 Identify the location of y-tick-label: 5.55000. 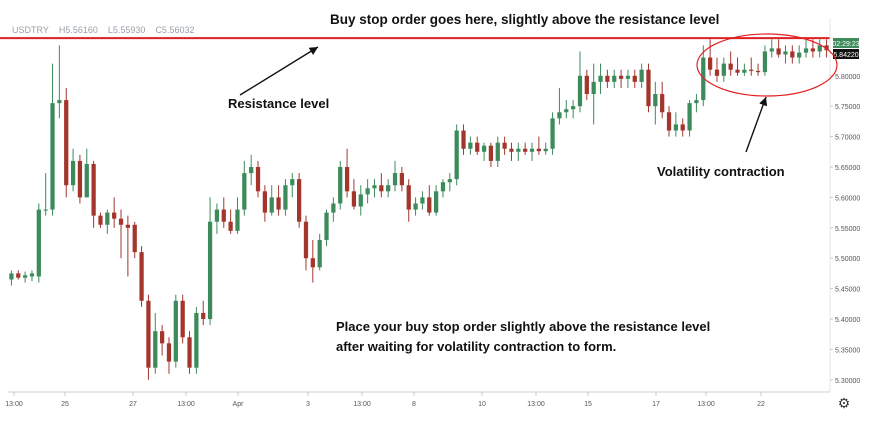
(847, 229).